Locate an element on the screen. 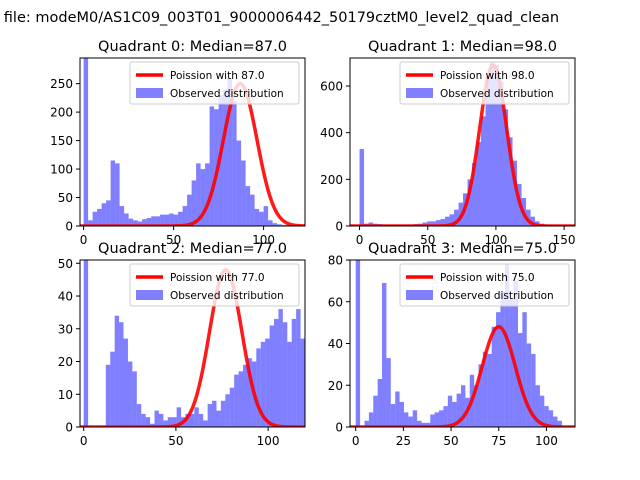  subplot-title: Quadrant 1: Median=98.0 is located at coordinates (462, 47).